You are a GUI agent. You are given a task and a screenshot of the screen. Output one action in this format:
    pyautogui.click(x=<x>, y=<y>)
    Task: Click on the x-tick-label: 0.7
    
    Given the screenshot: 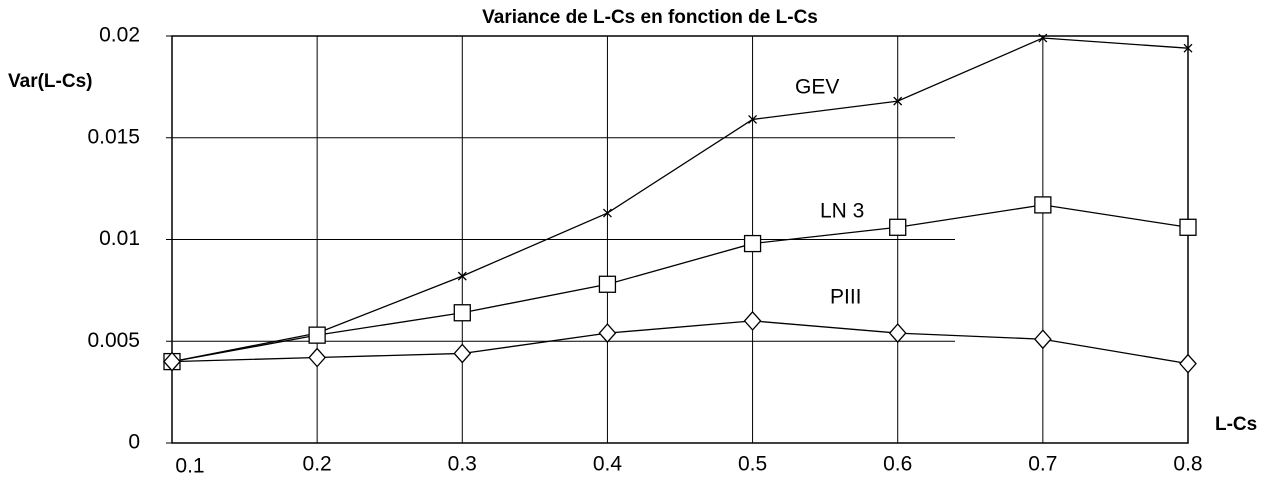 What is the action you would take?
    pyautogui.click(x=1042, y=464)
    